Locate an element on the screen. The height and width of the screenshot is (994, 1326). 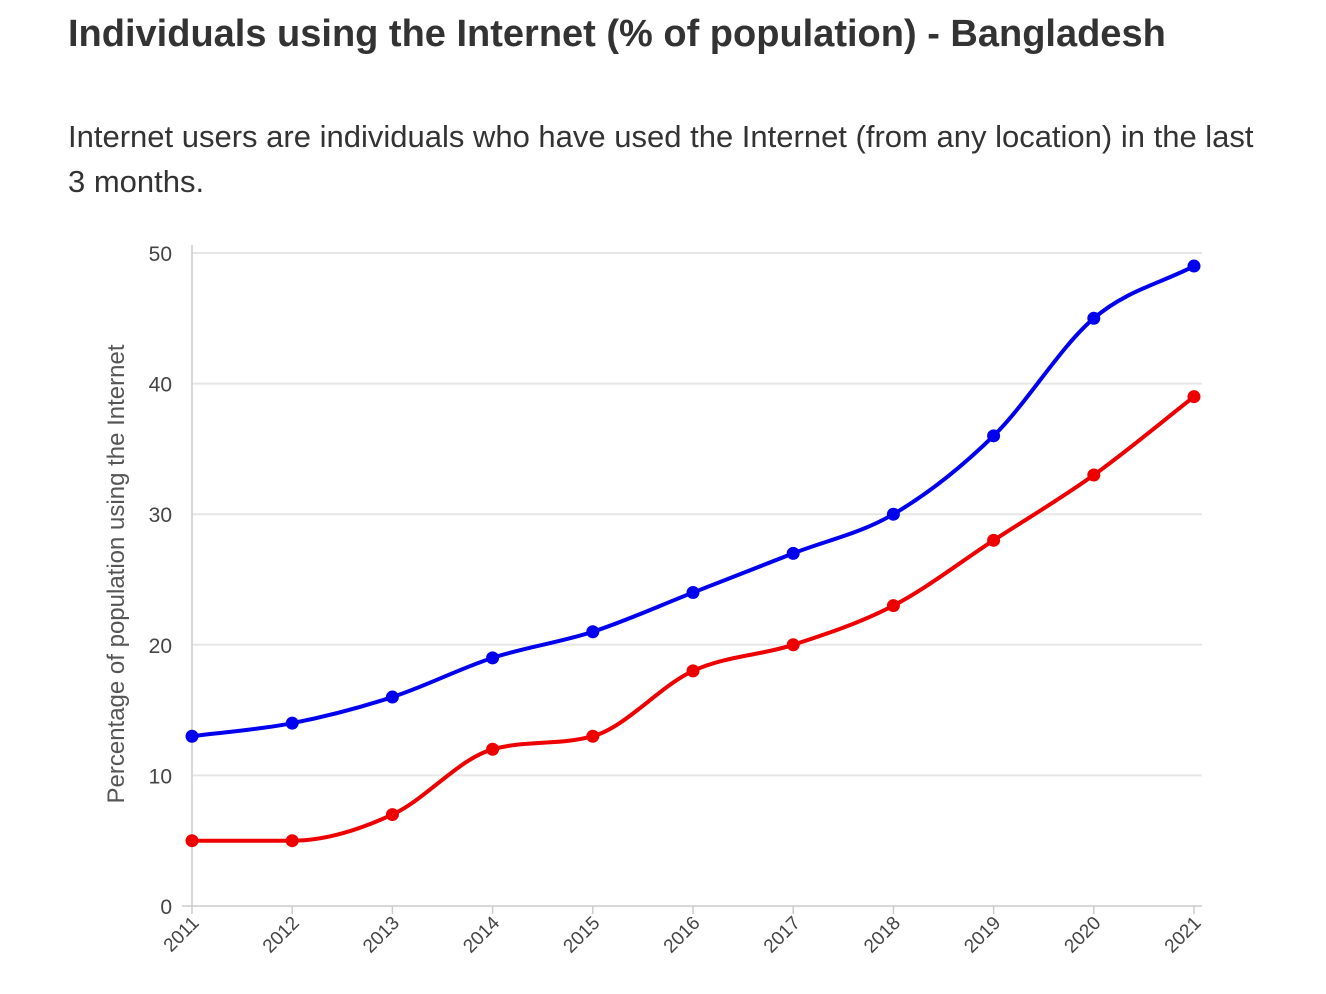
x-tick-label: 2017 is located at coordinates (782, 935).